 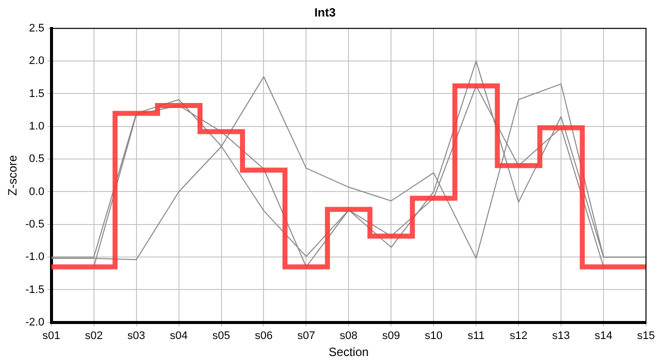 I want to click on chart-title: Int3, so click(x=325, y=13).